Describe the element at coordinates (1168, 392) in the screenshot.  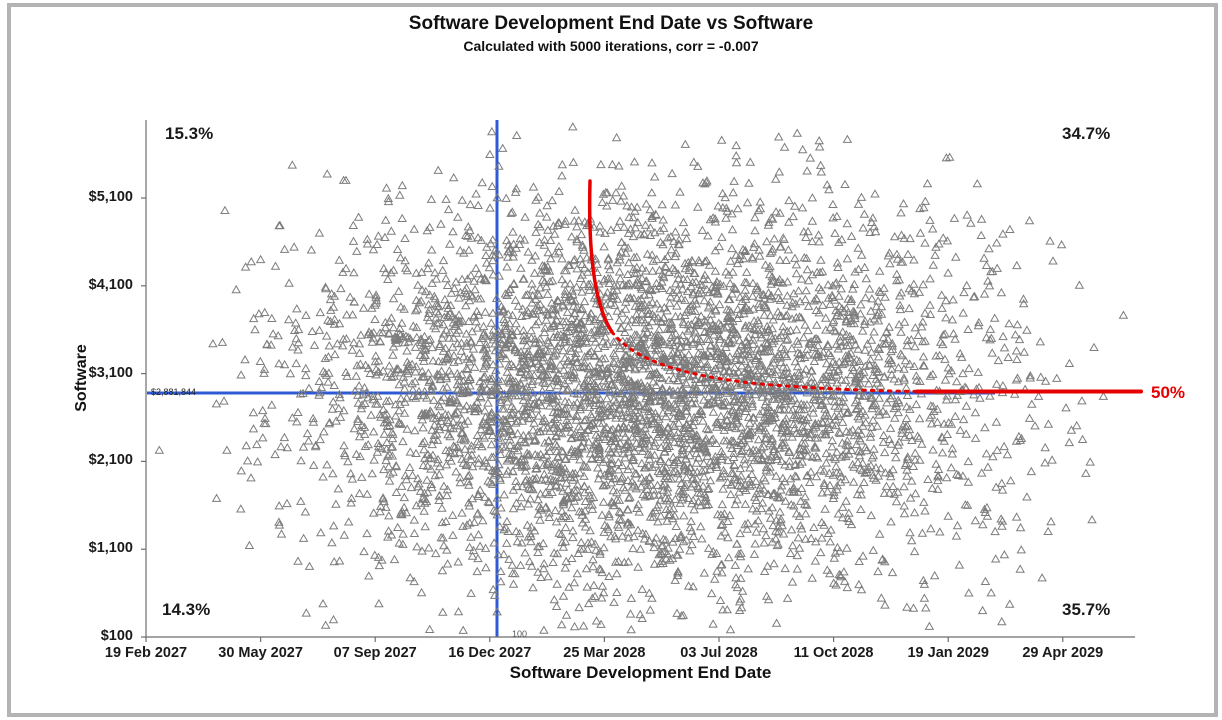
I see `percentile-50-label: 50%` at that location.